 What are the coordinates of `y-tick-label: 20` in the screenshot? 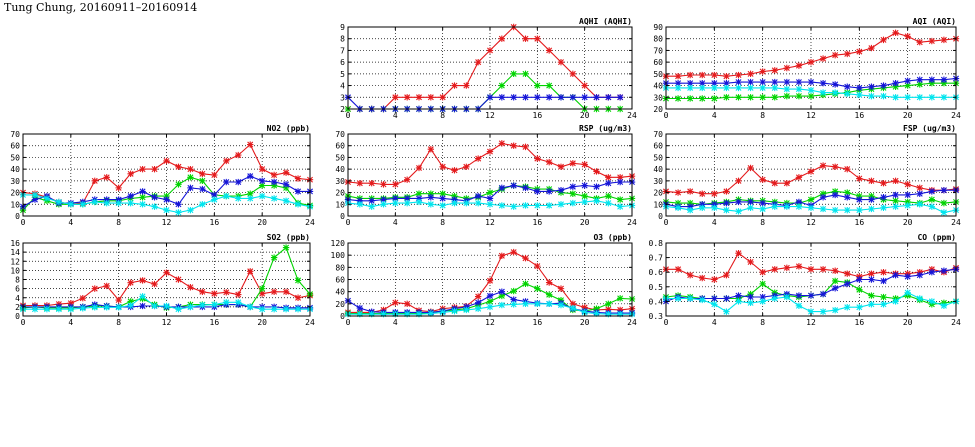 It's located at (658, 109).